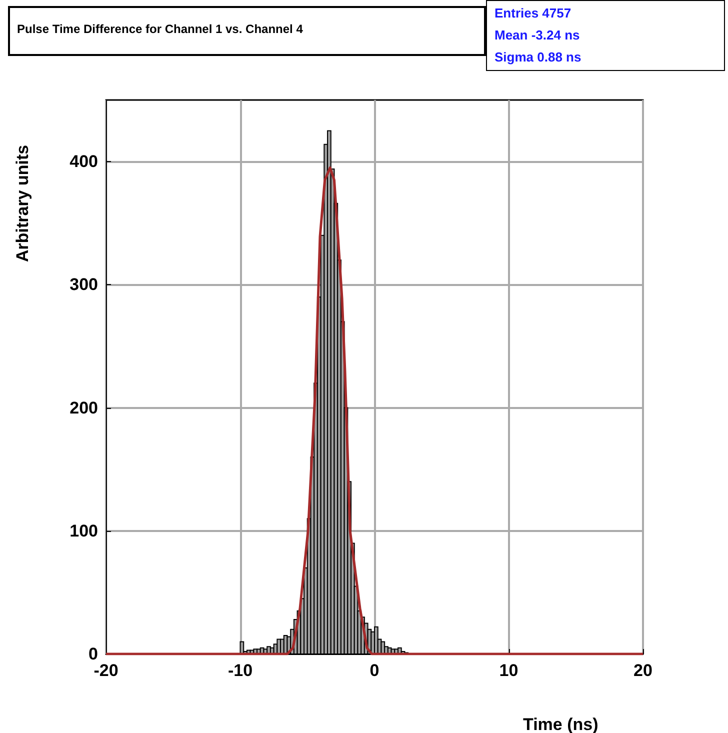 The image size is (728, 733). Describe the element at coordinates (93, 654) in the screenshot. I see `y-tick-label: 0` at that location.